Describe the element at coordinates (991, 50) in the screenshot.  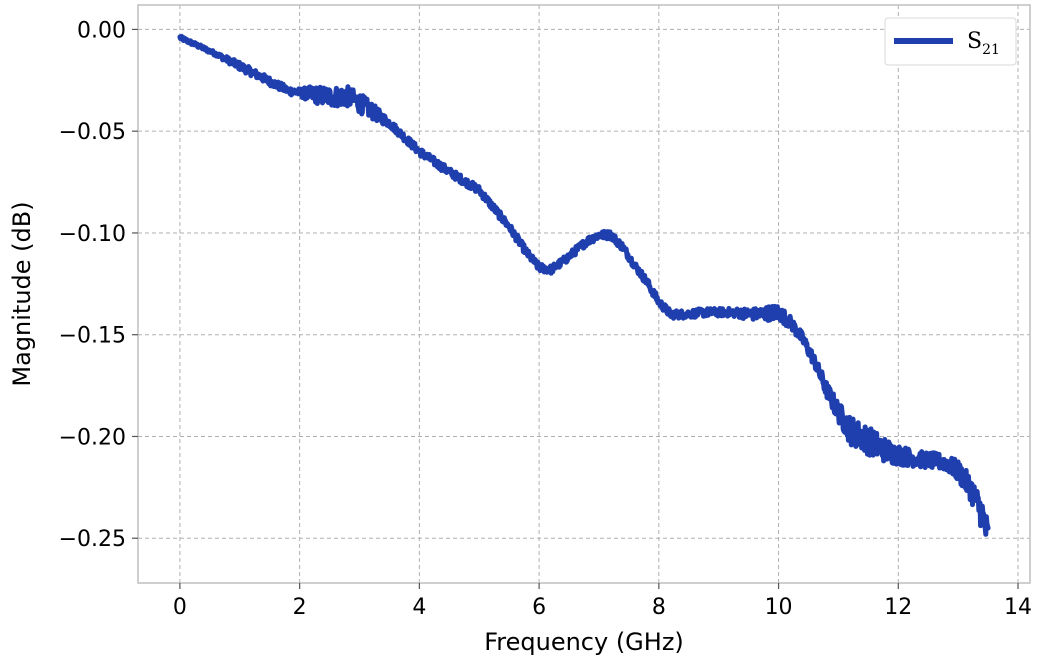
I see `legend-label-subscript: 21` at that location.